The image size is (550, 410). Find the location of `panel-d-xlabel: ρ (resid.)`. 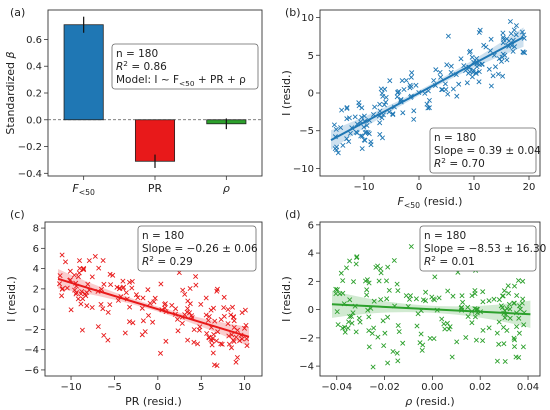

panel-d-xlabel: ρ (resid.) is located at coordinates (429, 401).